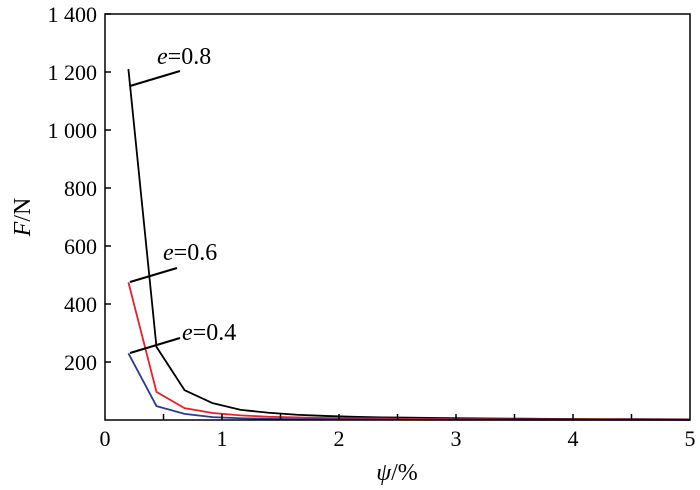  Describe the element at coordinates (153, 275) in the screenshot. I see `leader-e06` at that location.